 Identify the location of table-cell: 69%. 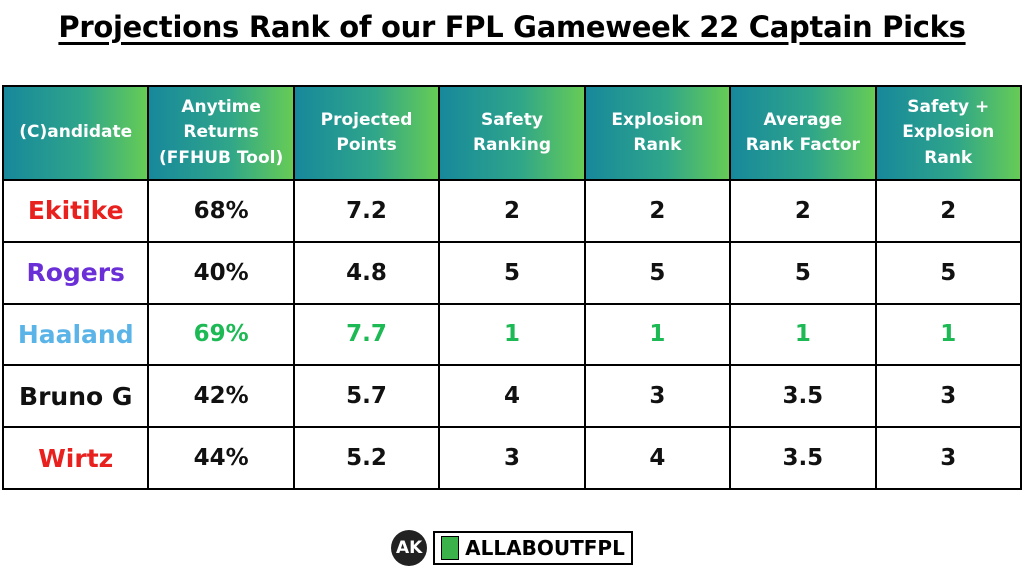
(221, 334).